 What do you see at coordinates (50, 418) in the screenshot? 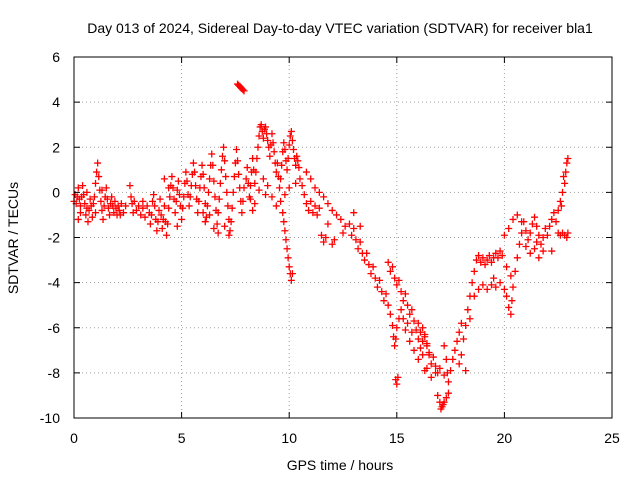
I see `y-tick-label: -10` at bounding box center [50, 418].